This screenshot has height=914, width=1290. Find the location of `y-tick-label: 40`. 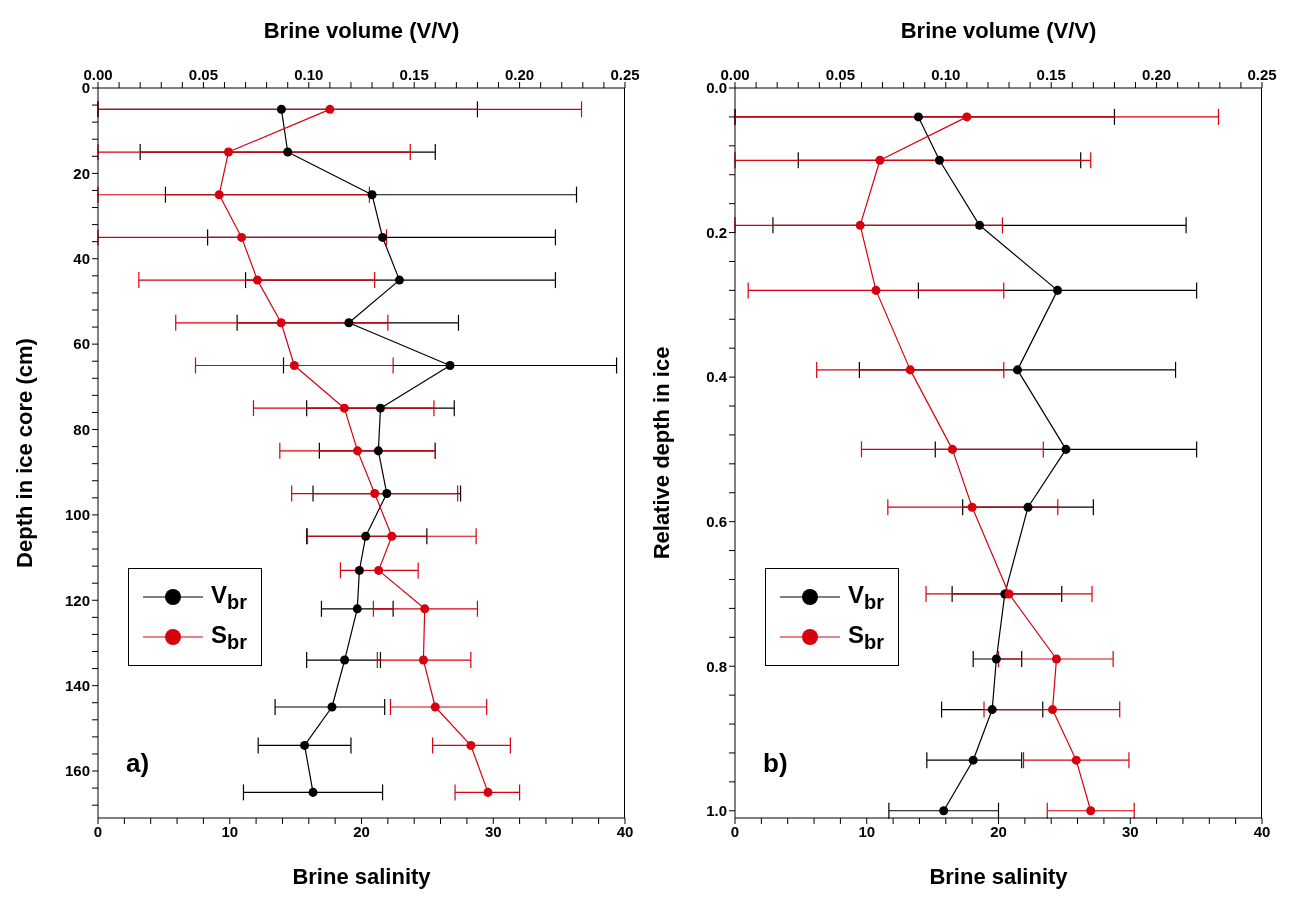

y-tick-label: 40 is located at coordinates (81, 259).